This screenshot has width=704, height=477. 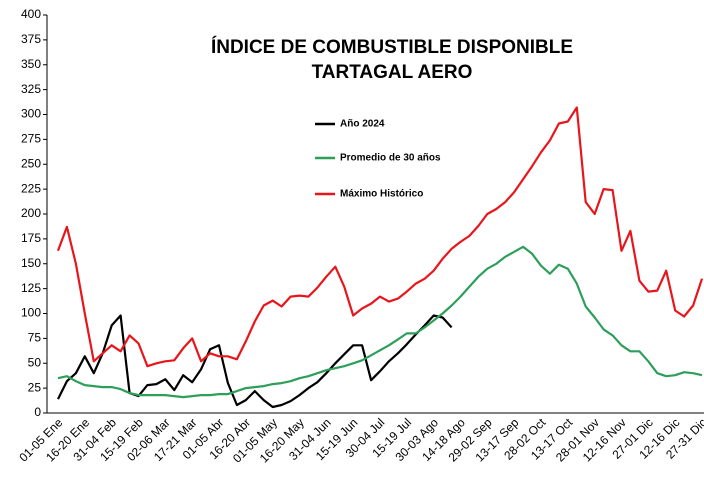 I want to click on y-tick-label: 250, so click(x=31, y=163).